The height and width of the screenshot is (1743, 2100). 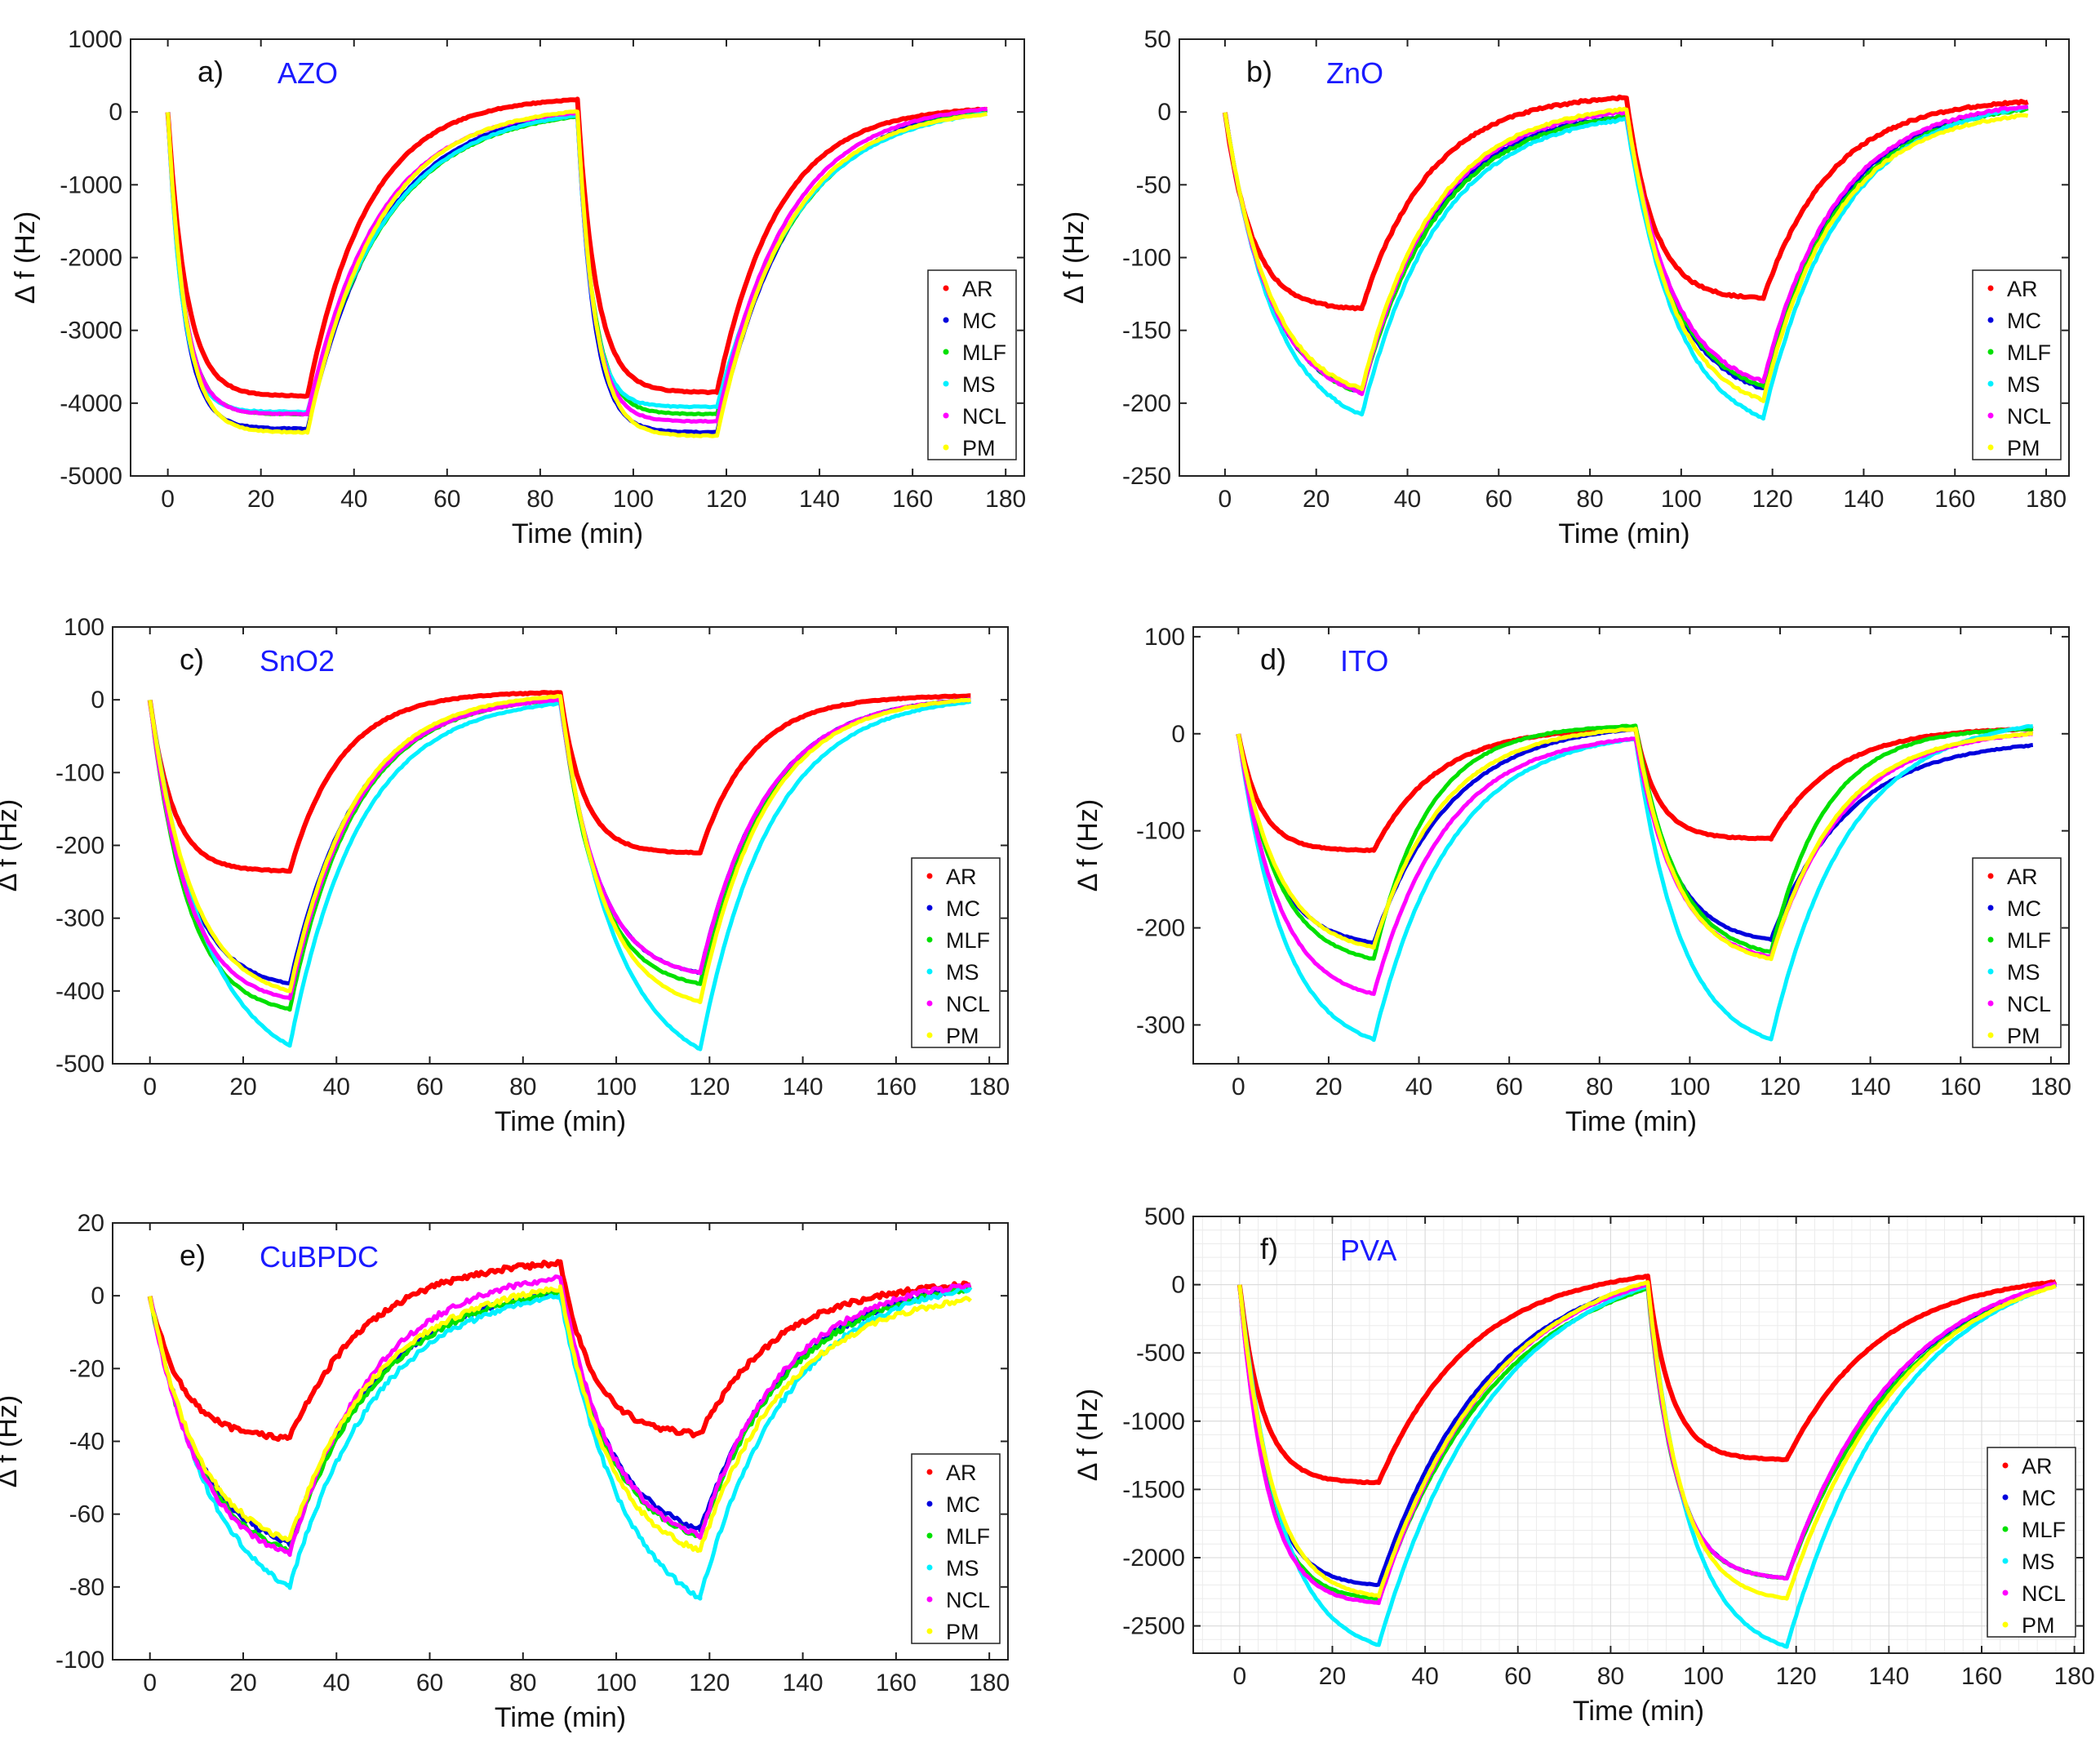 What do you see at coordinates (1146, 403) in the screenshot?
I see `y-tick-label: -200` at bounding box center [1146, 403].